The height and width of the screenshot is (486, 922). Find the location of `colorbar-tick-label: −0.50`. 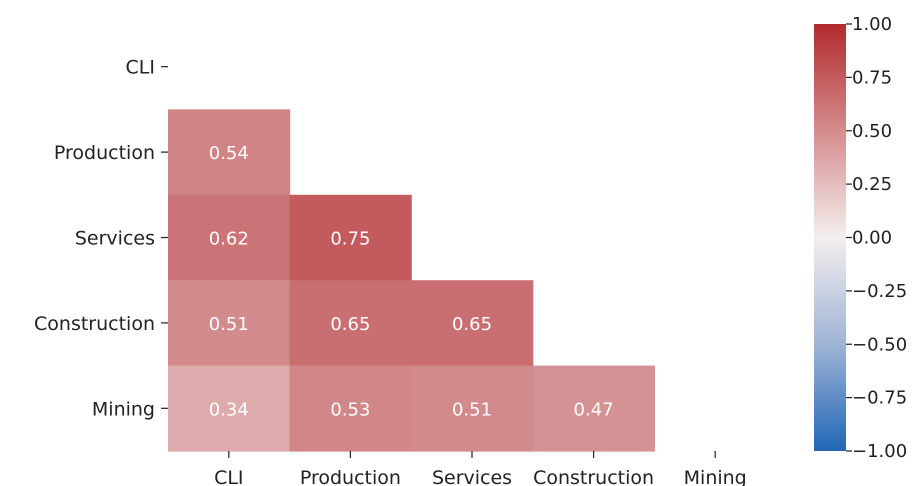

colorbar-tick-label: −0.50 is located at coordinates (879, 344).